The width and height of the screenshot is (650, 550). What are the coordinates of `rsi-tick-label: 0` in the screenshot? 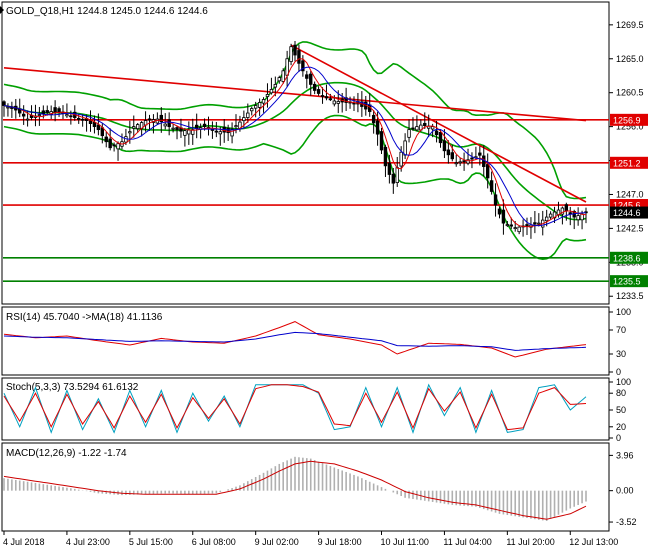 It's located at (618, 372).